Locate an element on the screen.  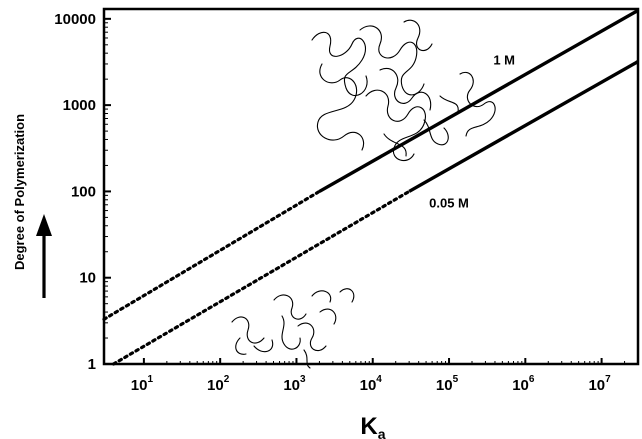
short-oligomer-chains-illustration is located at coordinates (293, 328).